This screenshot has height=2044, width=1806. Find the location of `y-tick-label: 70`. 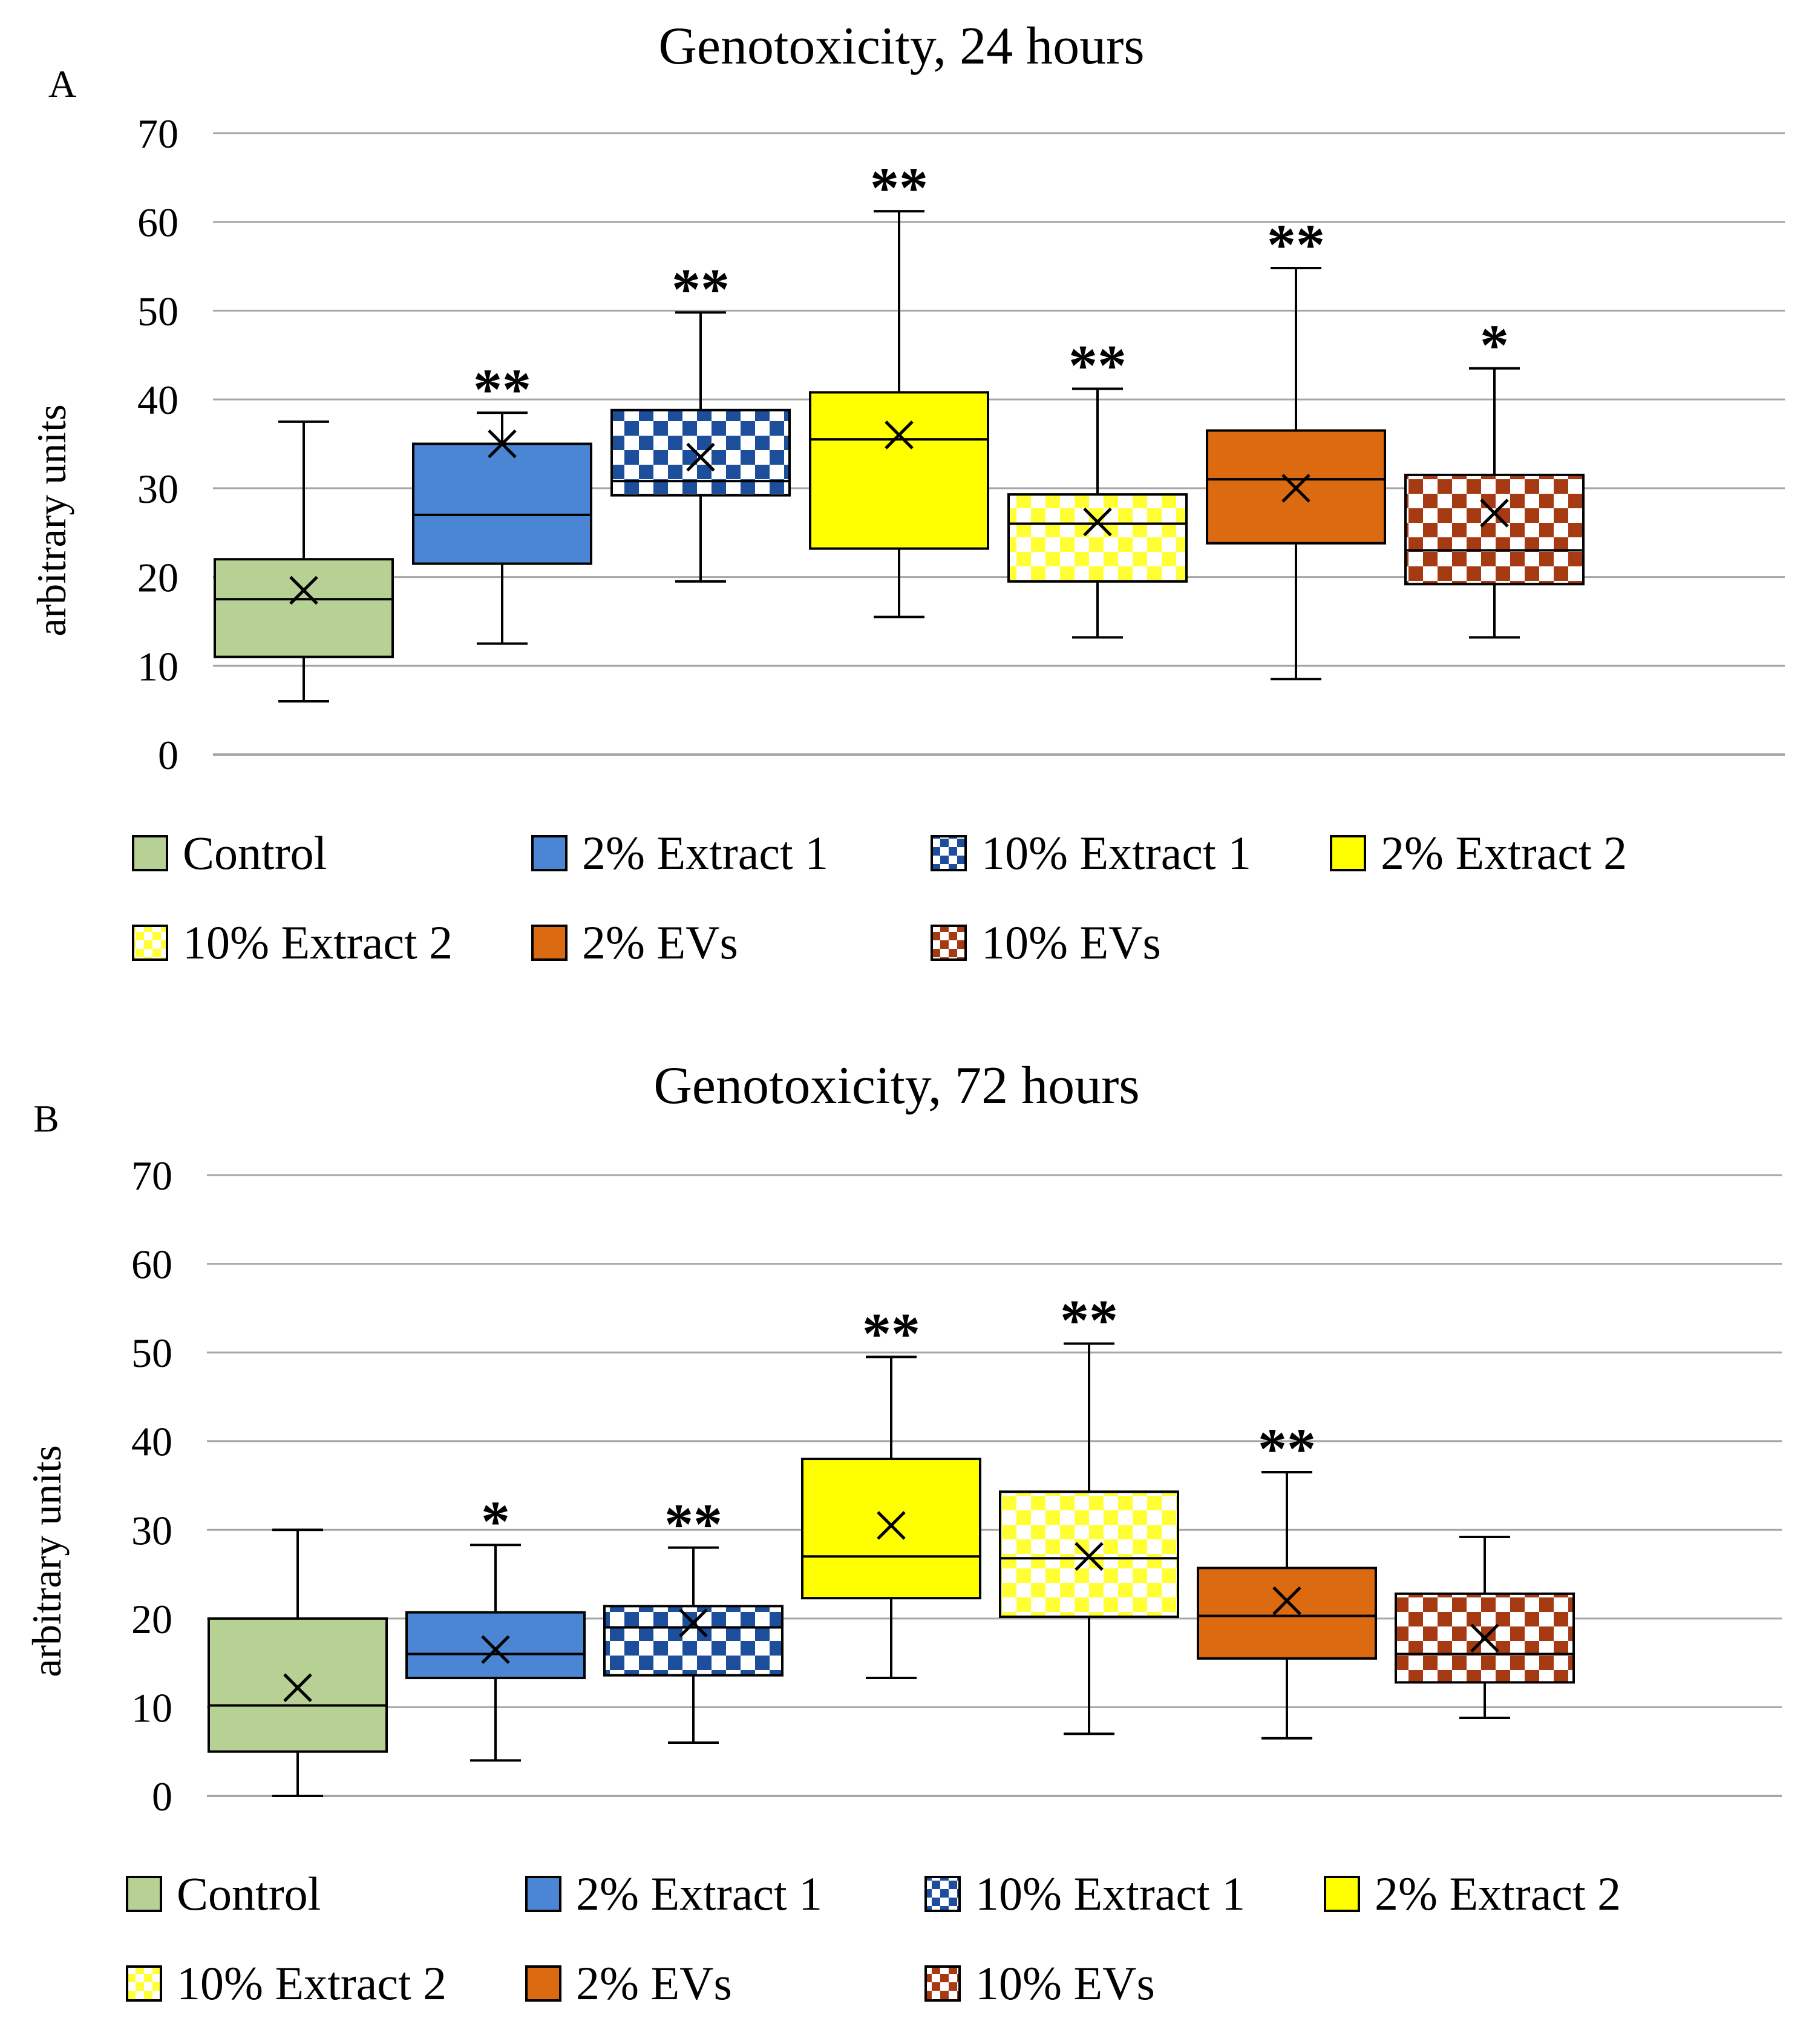

y-tick-label: 70 is located at coordinates (157, 134).